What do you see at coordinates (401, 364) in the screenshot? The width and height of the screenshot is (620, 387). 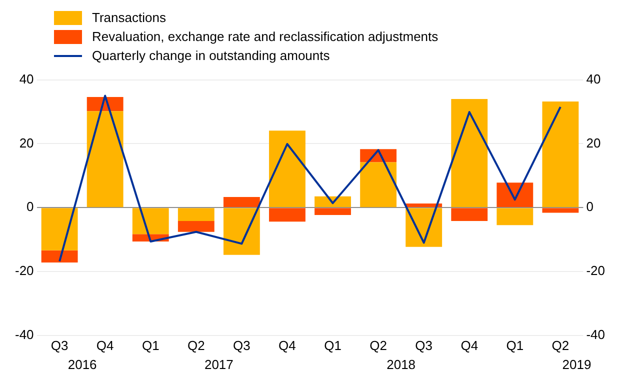 I see `text: 2018` at bounding box center [401, 364].